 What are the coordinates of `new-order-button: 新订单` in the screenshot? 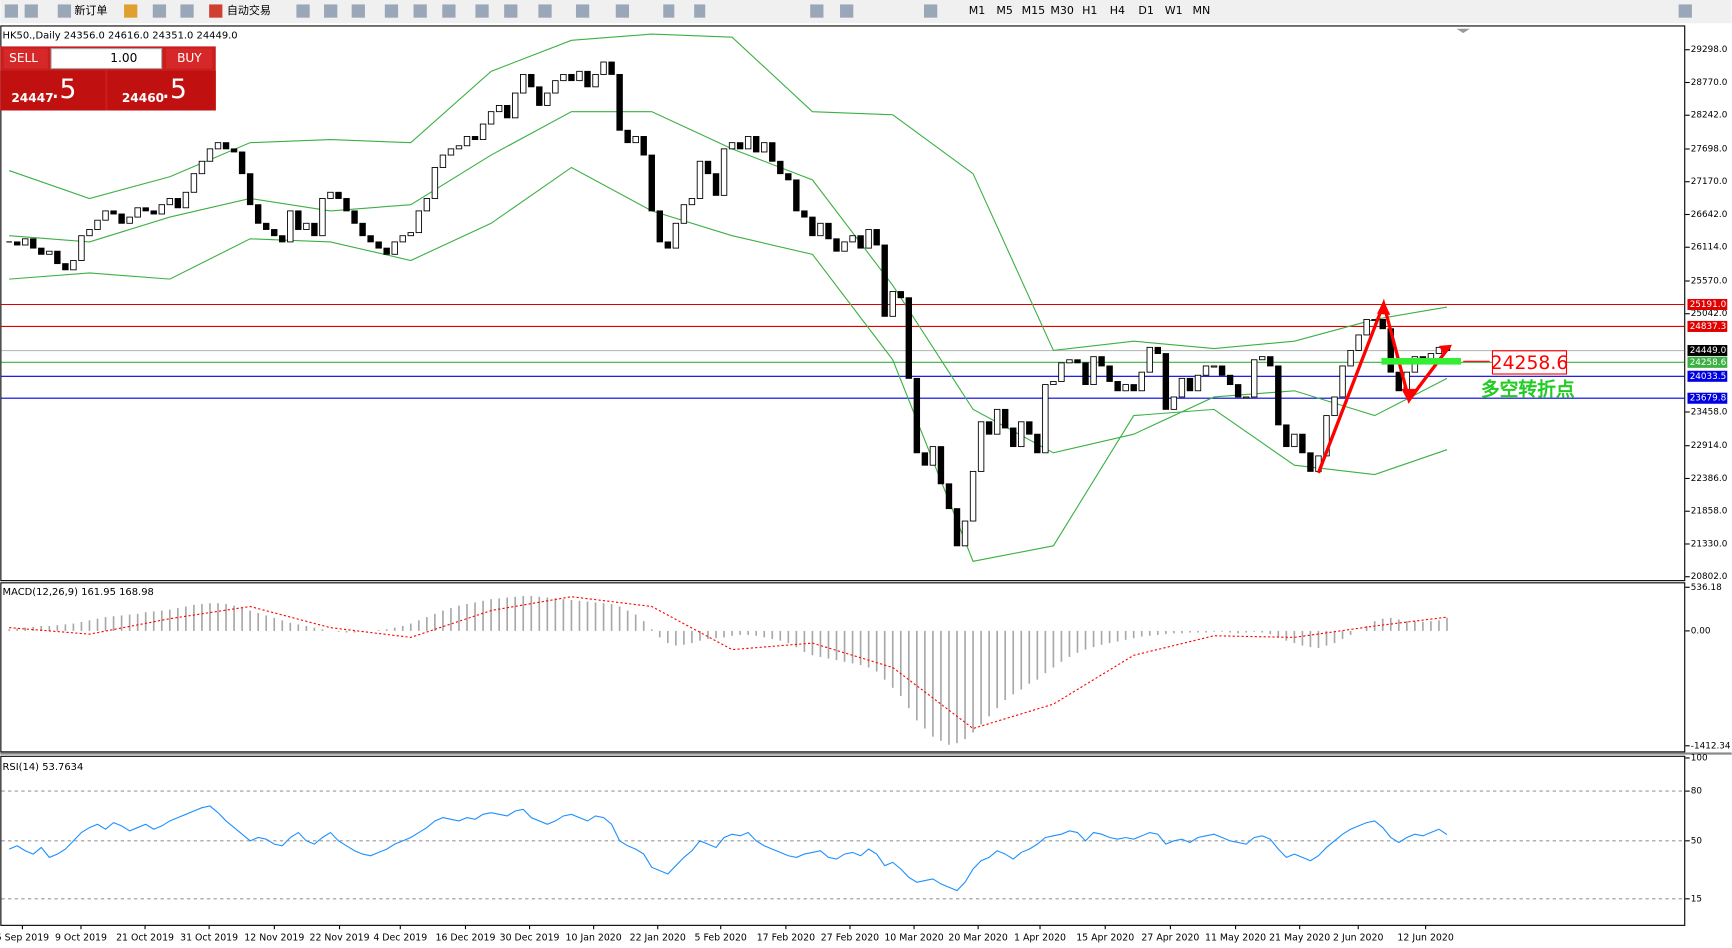 It's located at (90, 10).